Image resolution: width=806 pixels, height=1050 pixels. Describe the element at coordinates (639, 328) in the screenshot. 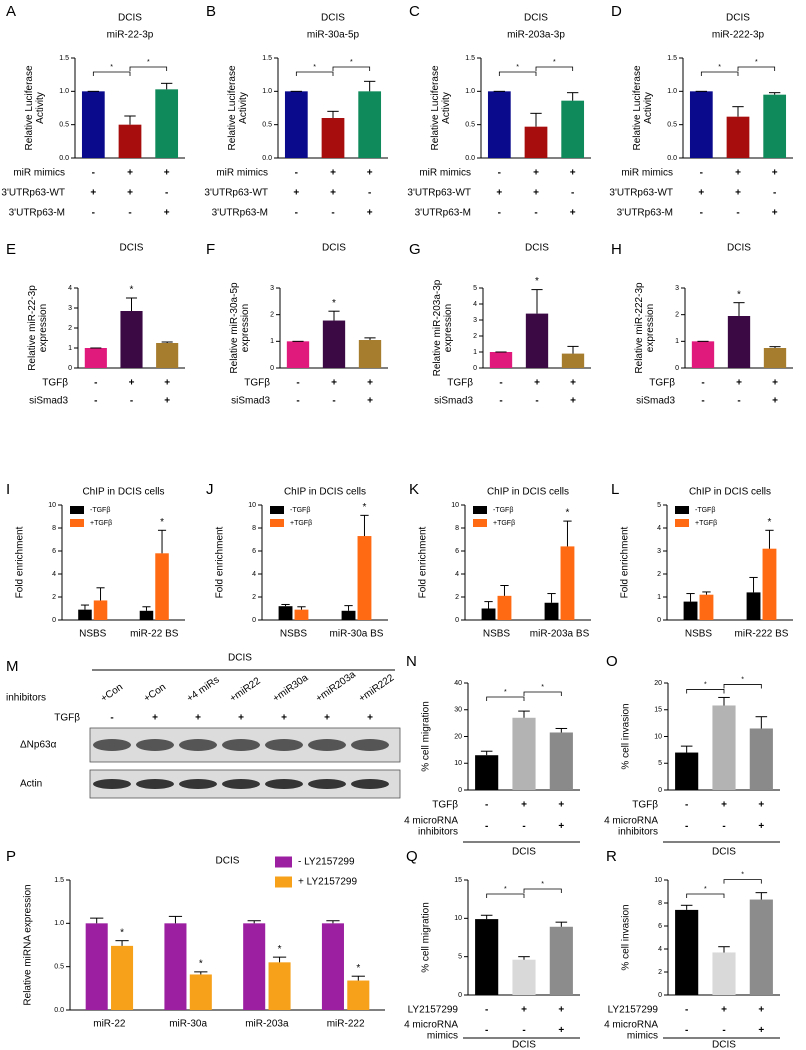

I see `y-axis-label: Relative miR-222-3p` at that location.